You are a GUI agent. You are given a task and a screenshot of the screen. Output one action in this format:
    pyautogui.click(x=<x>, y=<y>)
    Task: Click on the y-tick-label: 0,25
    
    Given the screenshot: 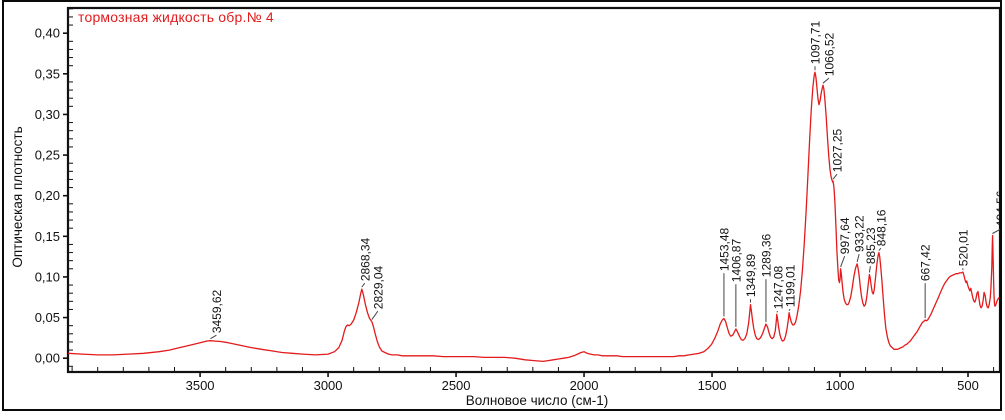 What is the action you would take?
    pyautogui.click(x=47, y=155)
    